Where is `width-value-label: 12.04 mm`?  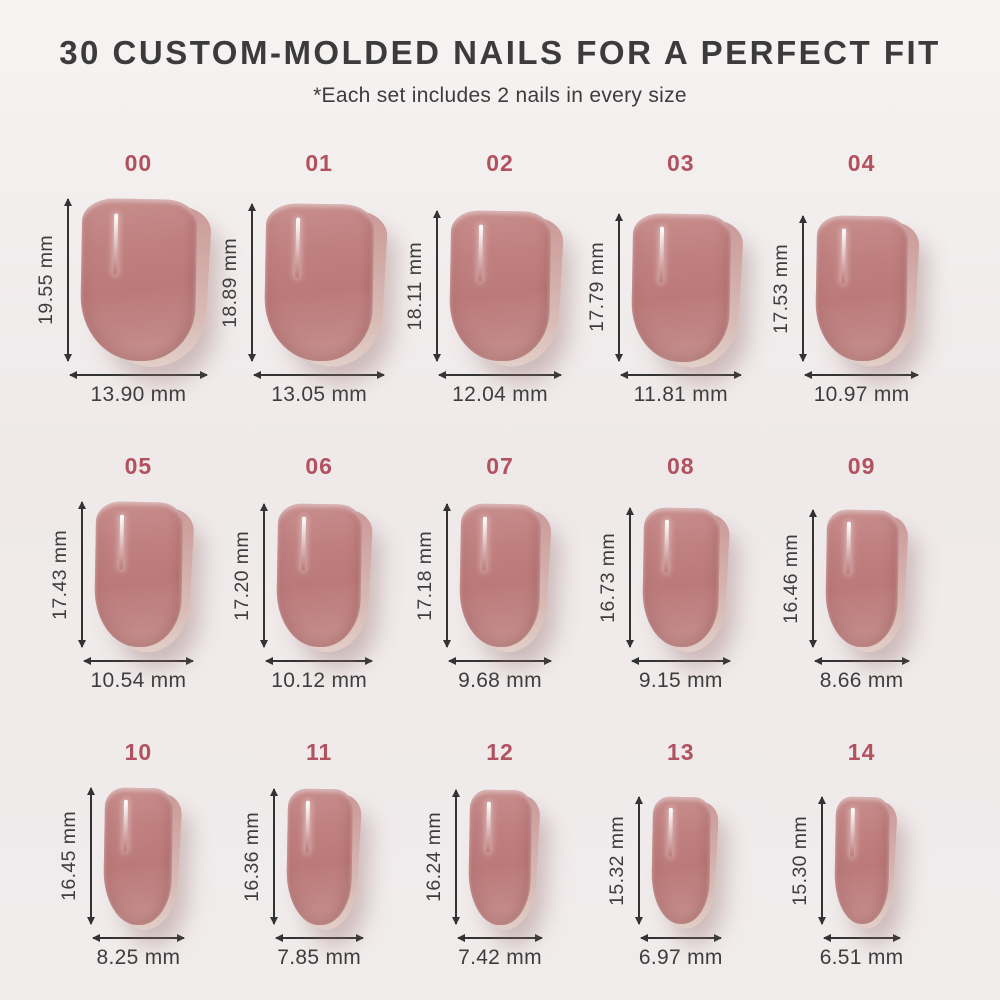 width-value-label: 12.04 mm is located at coordinates (500, 395).